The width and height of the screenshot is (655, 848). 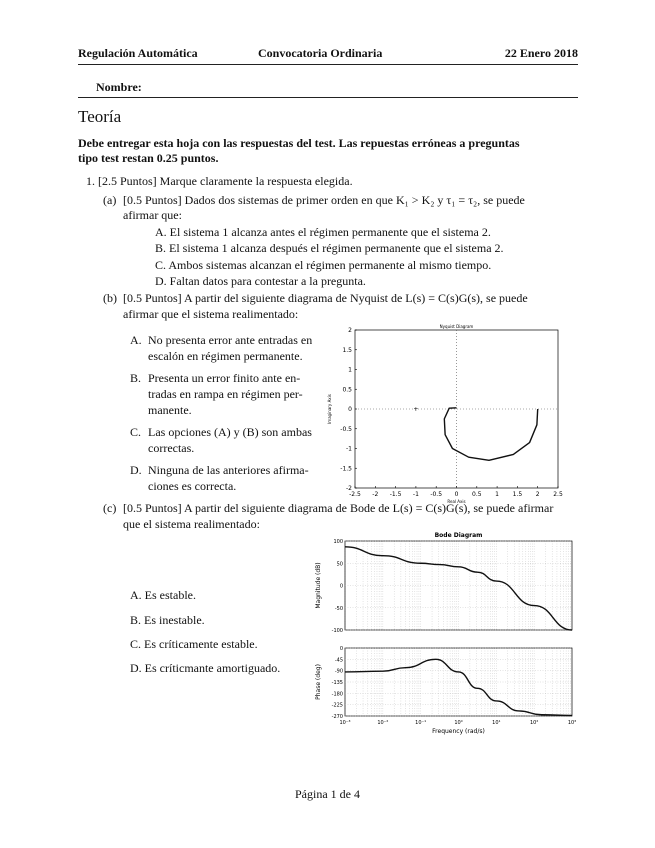 I want to click on x-axis-label: Real Axis, so click(x=456, y=501).